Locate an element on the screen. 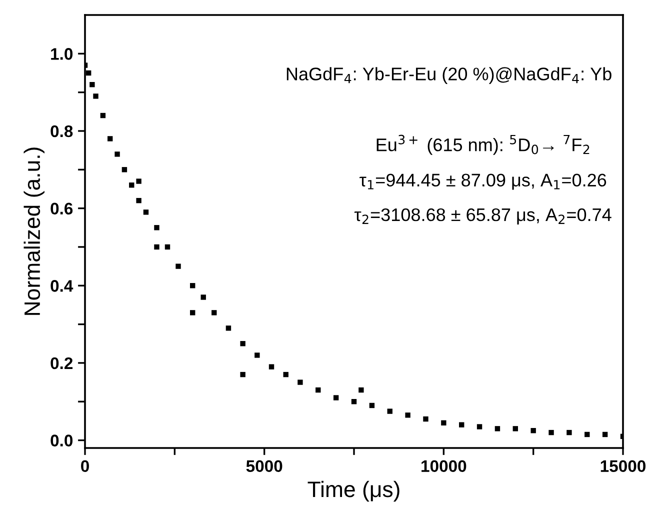  text: 0.0 is located at coordinates (61, 440).